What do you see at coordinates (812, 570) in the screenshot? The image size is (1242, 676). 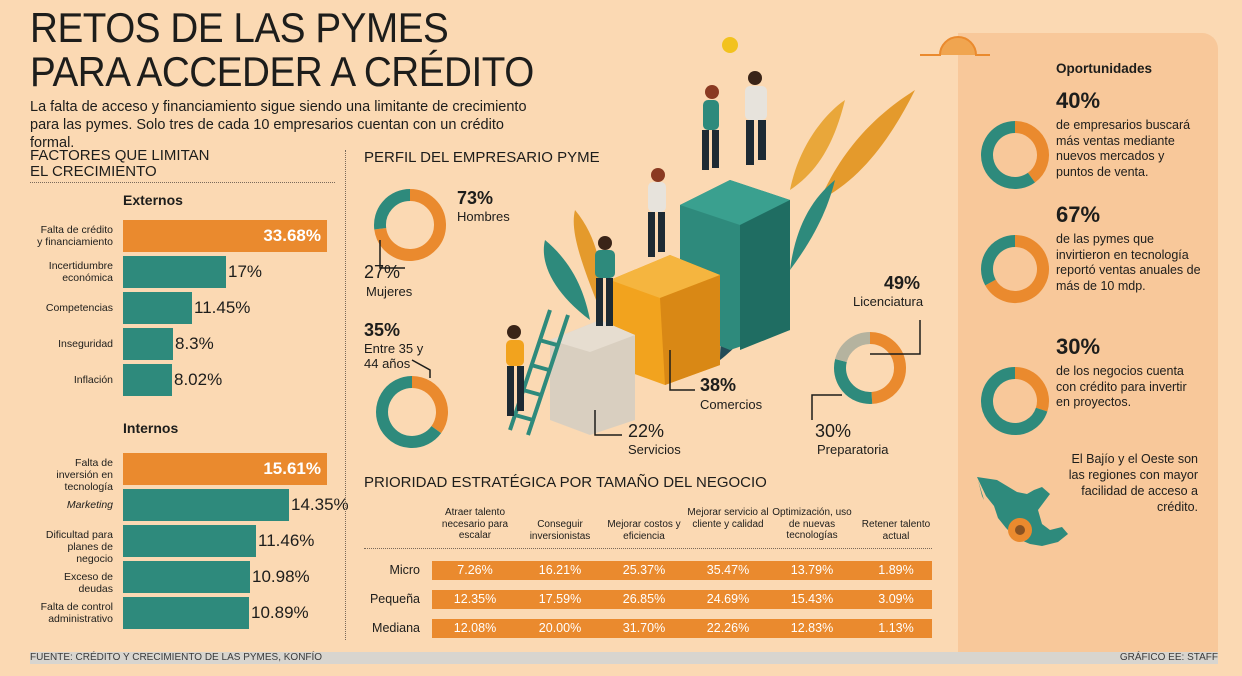 I see `table-cell: 13.79%` at bounding box center [812, 570].